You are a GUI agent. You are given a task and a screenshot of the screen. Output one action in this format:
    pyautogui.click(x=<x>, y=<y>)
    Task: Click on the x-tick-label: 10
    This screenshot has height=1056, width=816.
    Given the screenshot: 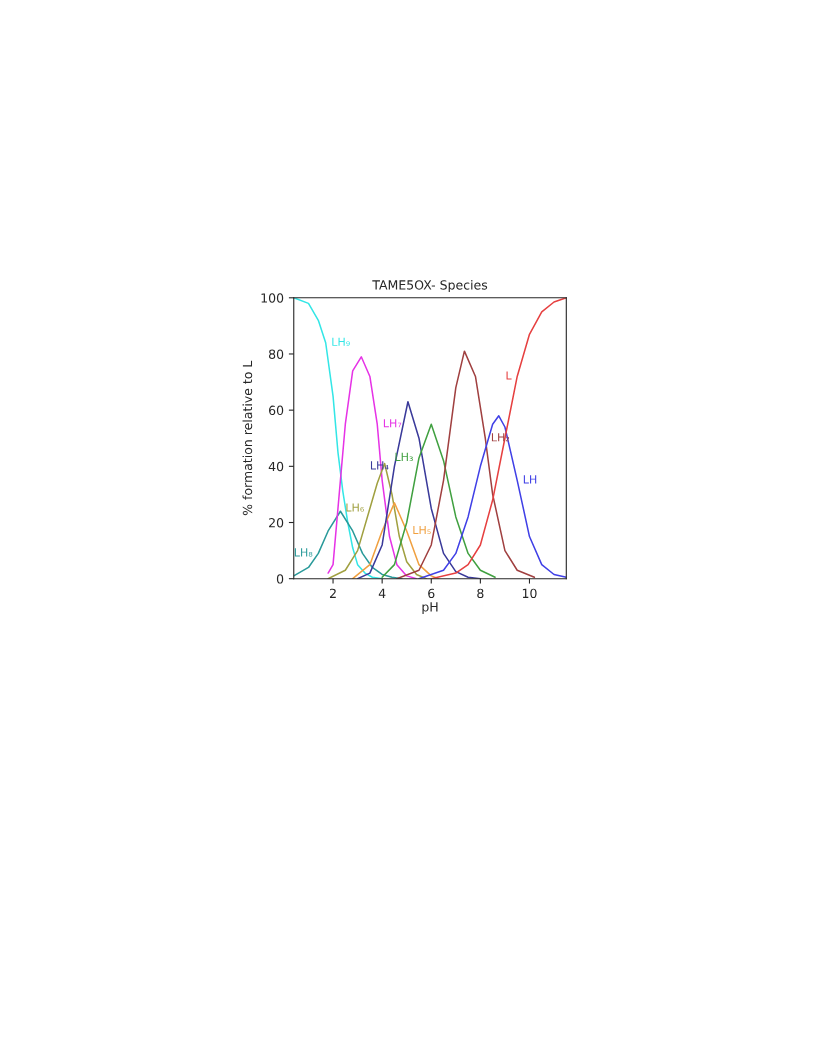 What is the action you would take?
    pyautogui.click(x=529, y=593)
    